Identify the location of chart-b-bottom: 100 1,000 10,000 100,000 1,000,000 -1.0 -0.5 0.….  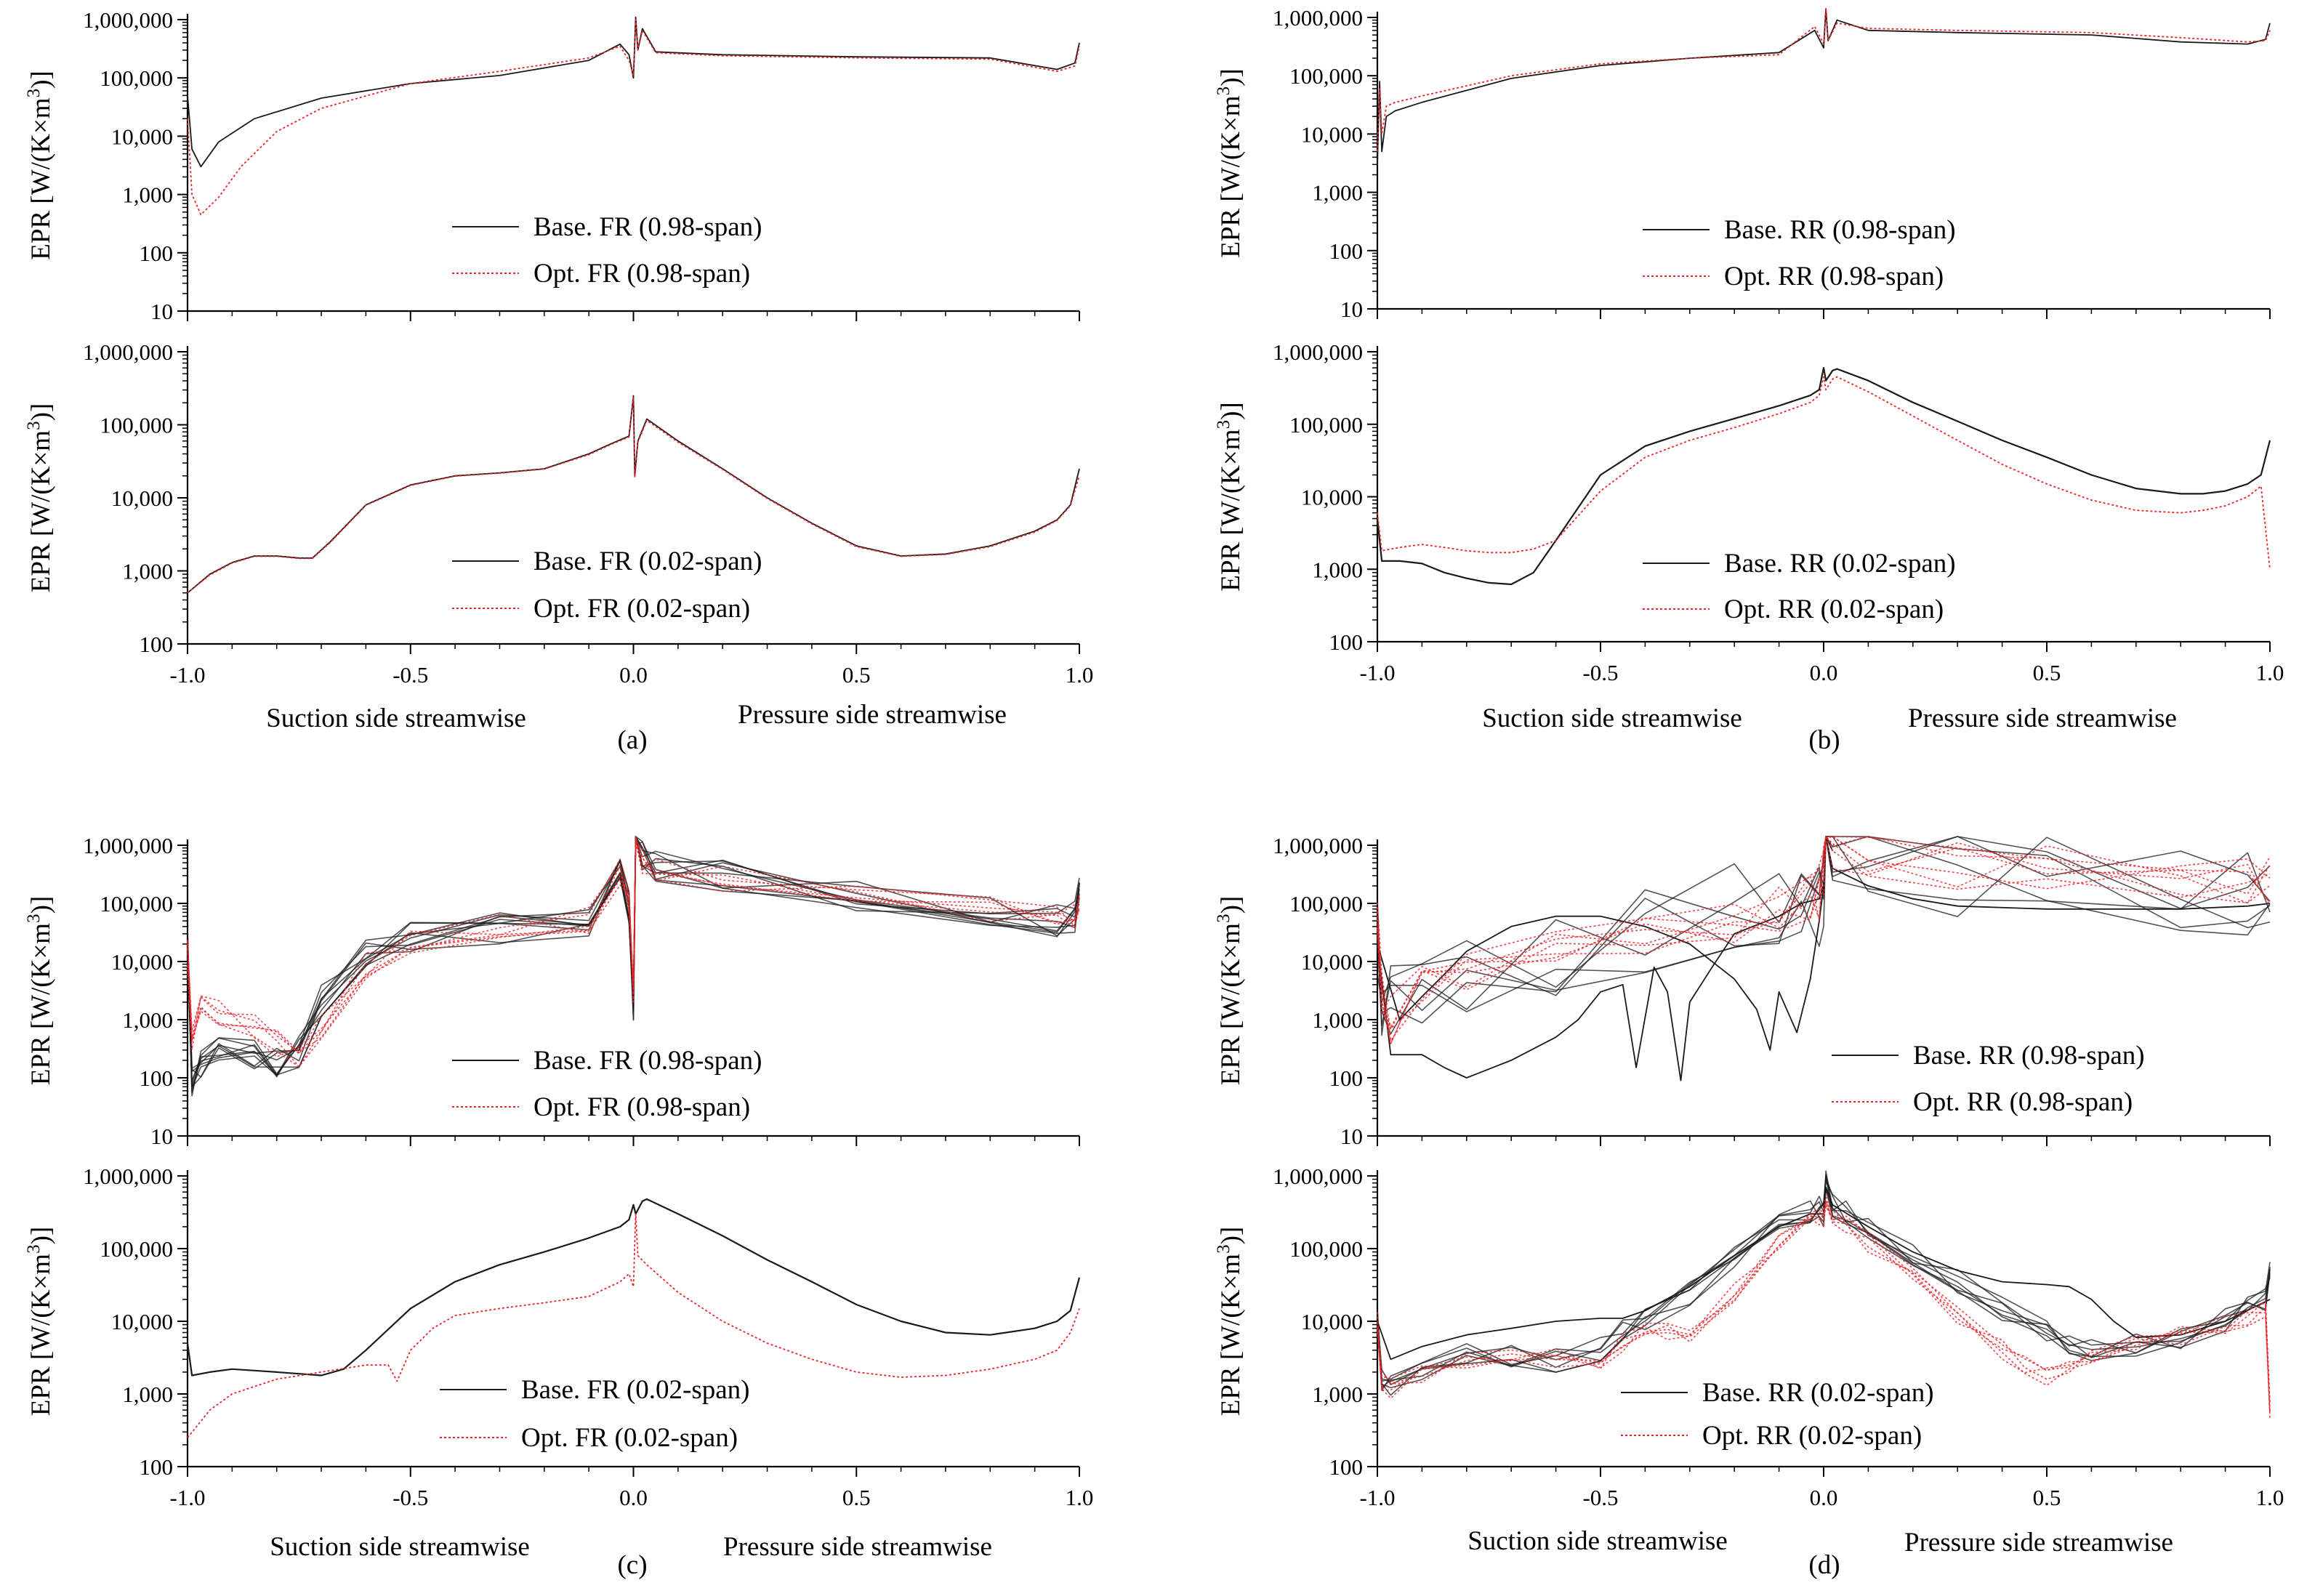
(1749, 512).